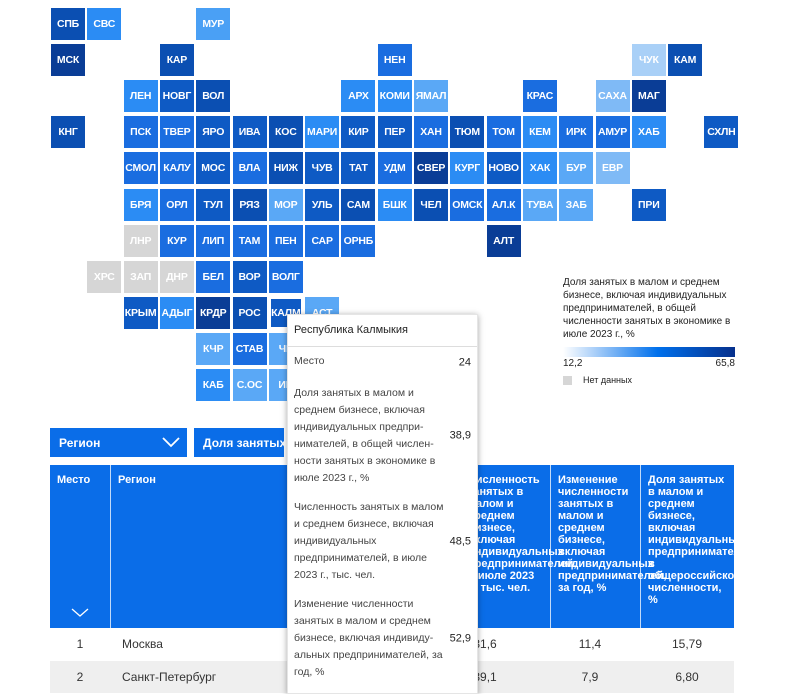 The width and height of the screenshot is (800, 694). What do you see at coordinates (68, 24) in the screenshot?
I see `region-tile-1: СПБ` at bounding box center [68, 24].